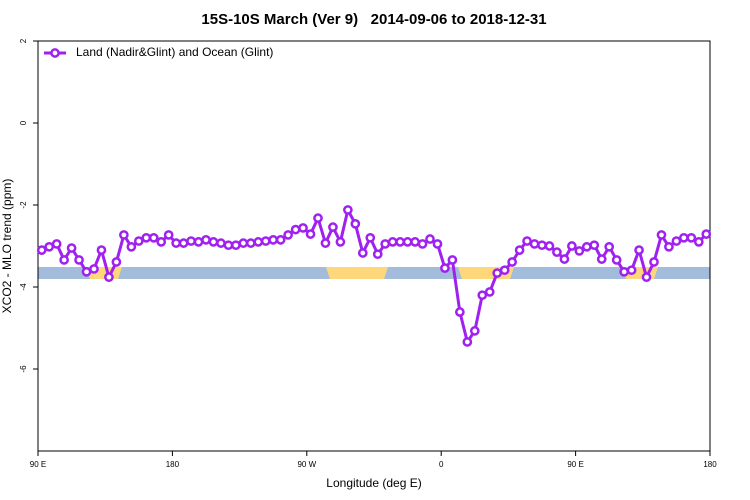 This screenshot has width=750, height=500. Describe the element at coordinates (357, 273) in the screenshot. I see `land-band` at that location.